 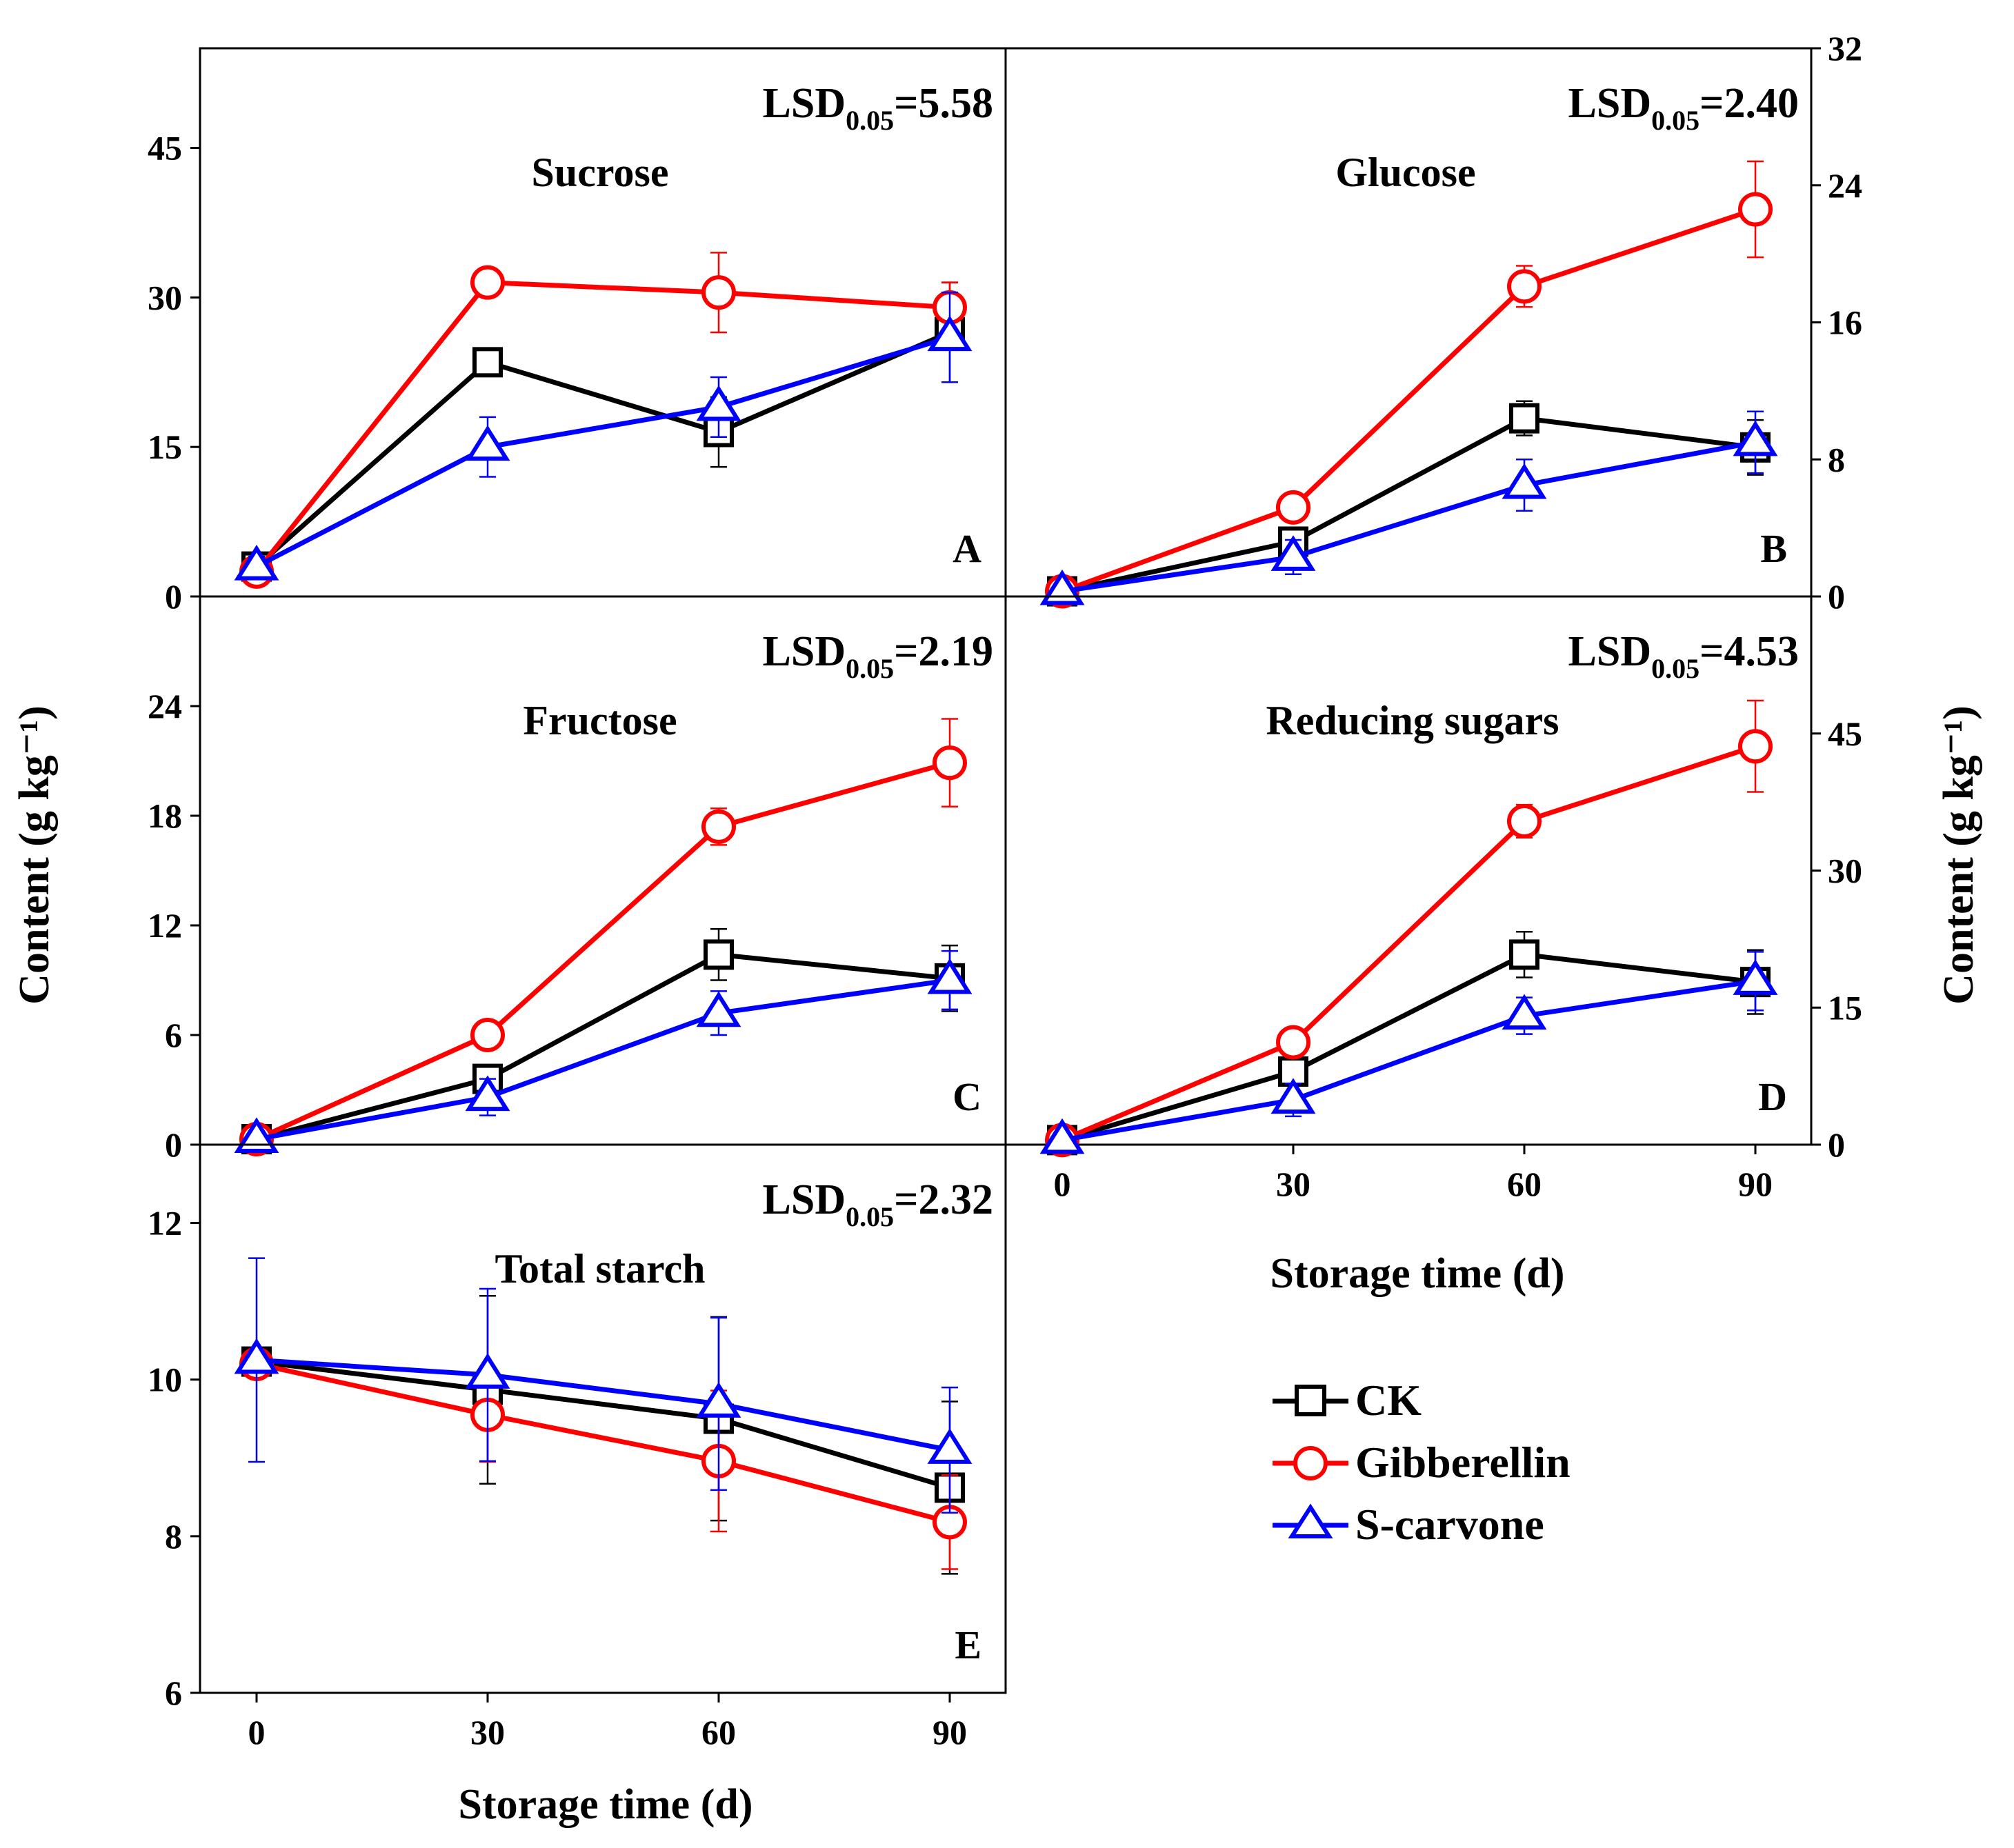 I want to click on y-tick-label: 15, so click(x=1845, y=1008).